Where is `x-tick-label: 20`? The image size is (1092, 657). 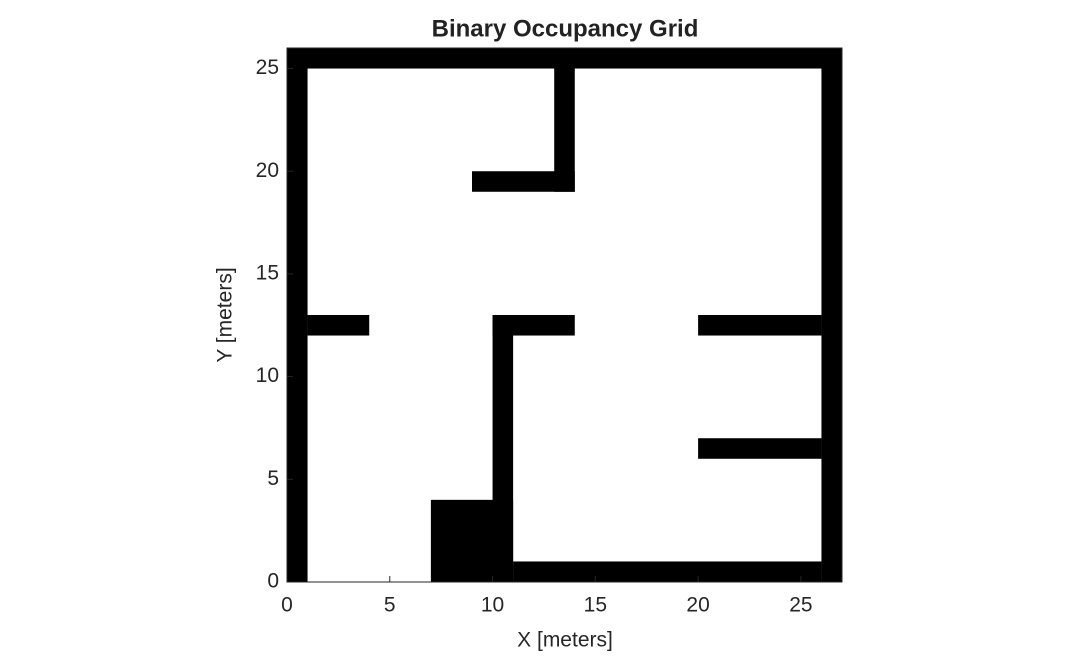 x-tick-label: 20 is located at coordinates (697, 605).